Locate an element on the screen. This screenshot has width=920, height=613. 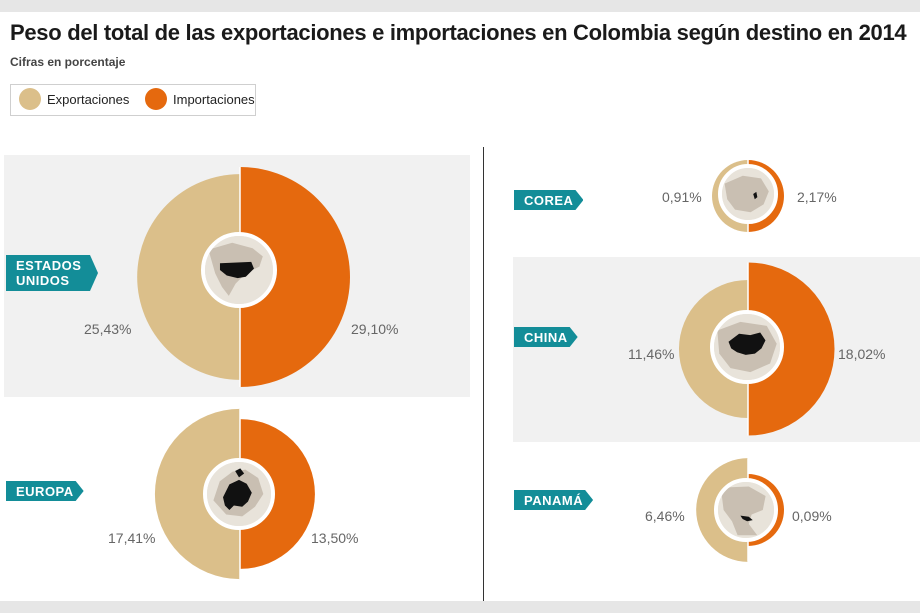
tag-usa-label: ESTADOS UNIDOS is located at coordinates (49, 273).